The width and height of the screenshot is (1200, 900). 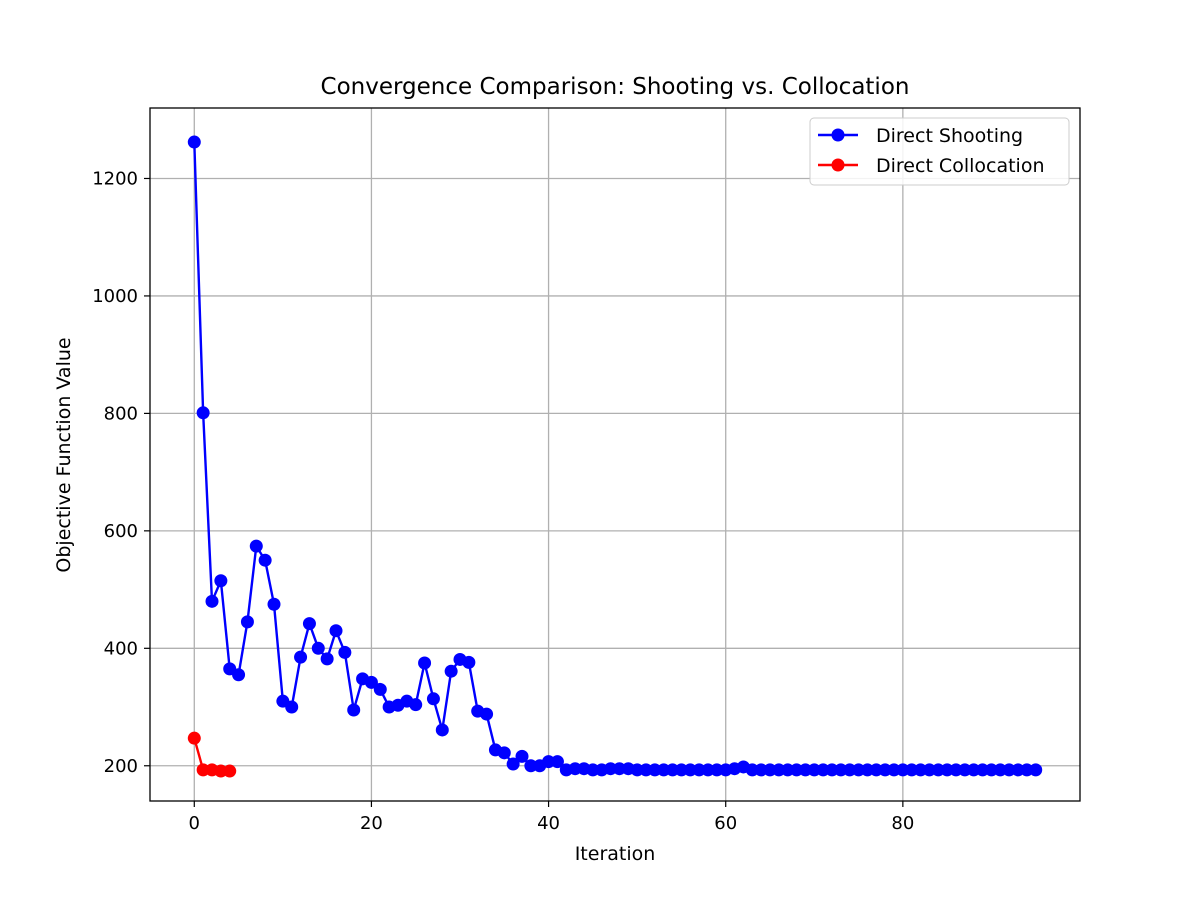 I want to click on x-tick-label: 0, so click(x=194, y=823).